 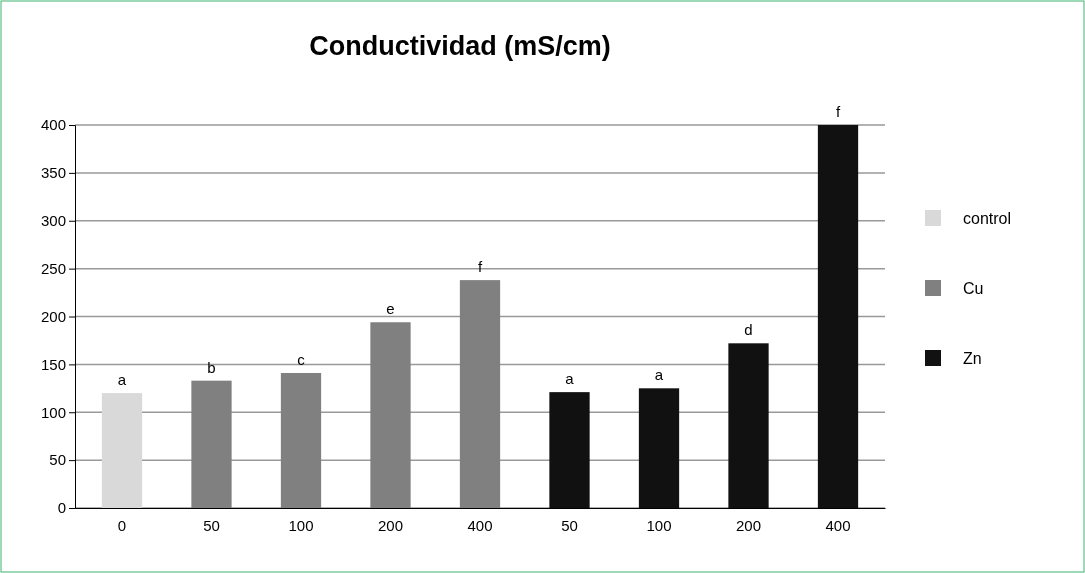 What do you see at coordinates (460, 46) in the screenshot?
I see `chart-title: Conductividad (mS/cm)` at bounding box center [460, 46].